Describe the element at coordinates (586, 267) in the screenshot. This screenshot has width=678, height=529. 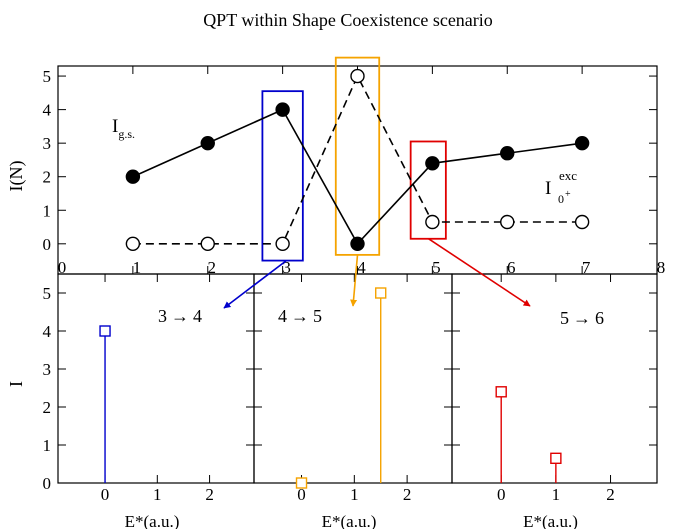
I see `top-x-tick-label: 7` at that location.